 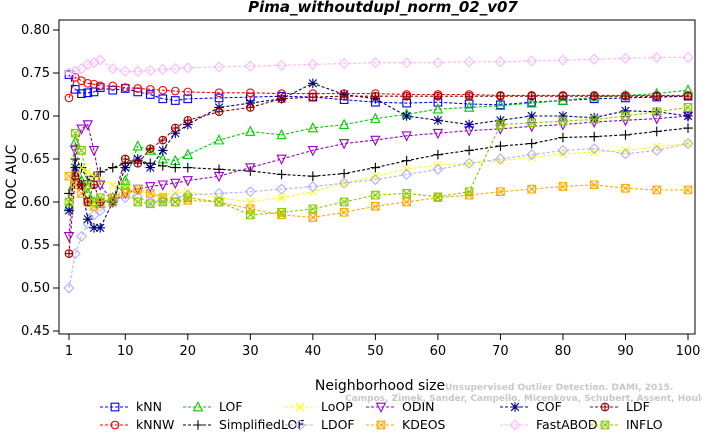 What do you see at coordinates (375, 351) in the screenshot?
I see `x-tick-label: 50` at bounding box center [375, 351].